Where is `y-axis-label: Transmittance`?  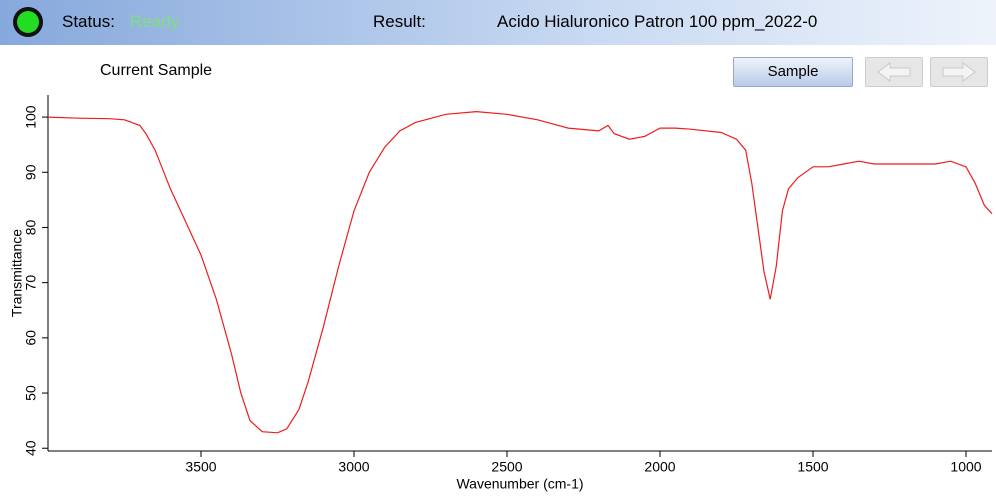
y-axis-label: Transmittance is located at coordinates (17, 273).